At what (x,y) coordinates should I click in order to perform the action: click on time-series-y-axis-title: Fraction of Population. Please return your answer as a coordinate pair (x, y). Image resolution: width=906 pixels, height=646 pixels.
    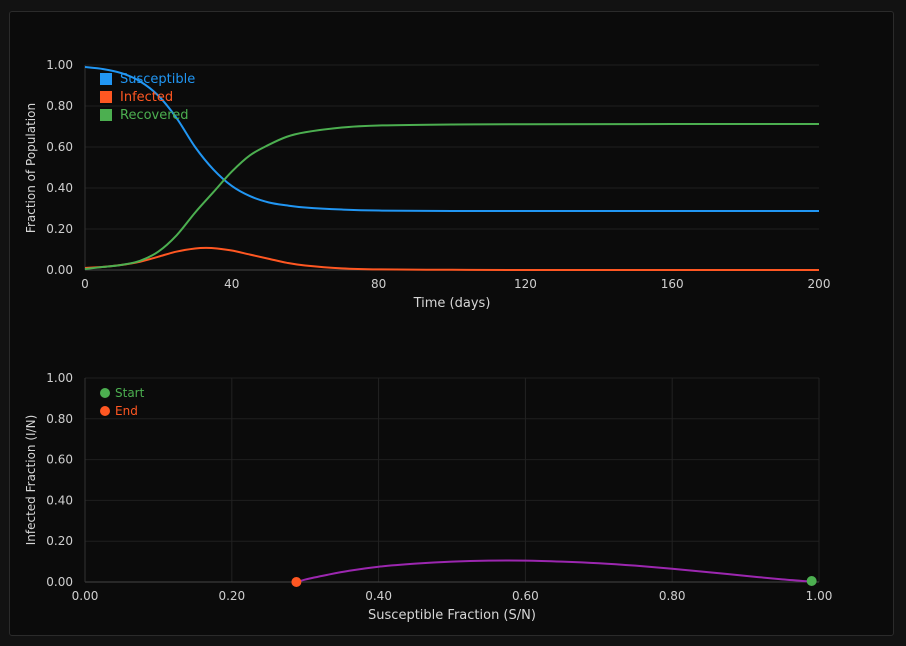
    Looking at the image, I should click on (31, 168).